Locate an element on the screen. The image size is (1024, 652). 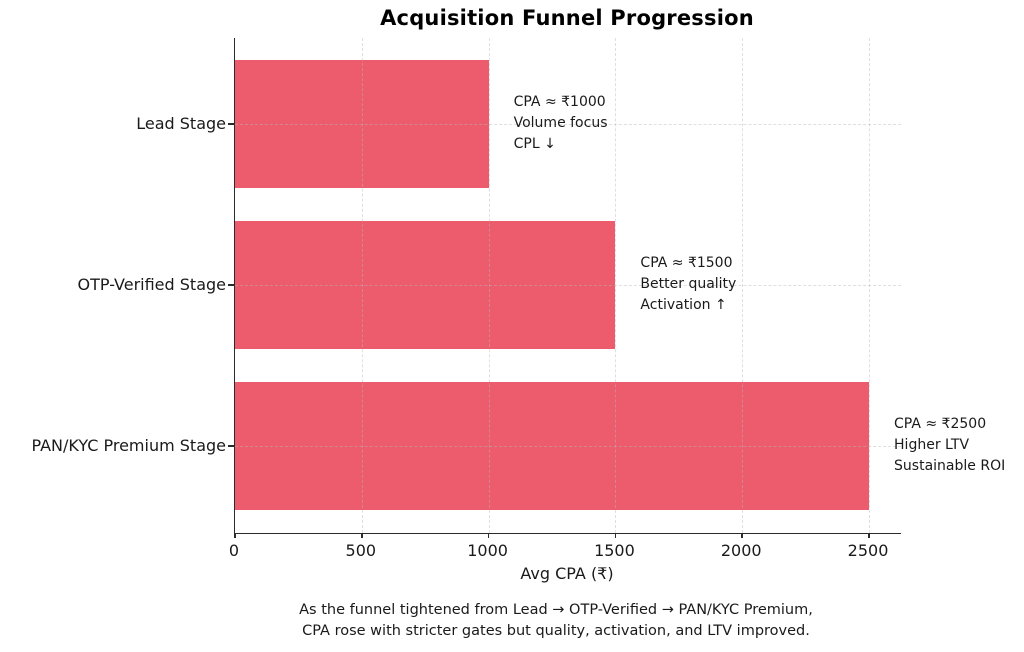
annotation-line: CPL ↓ is located at coordinates (534, 144).